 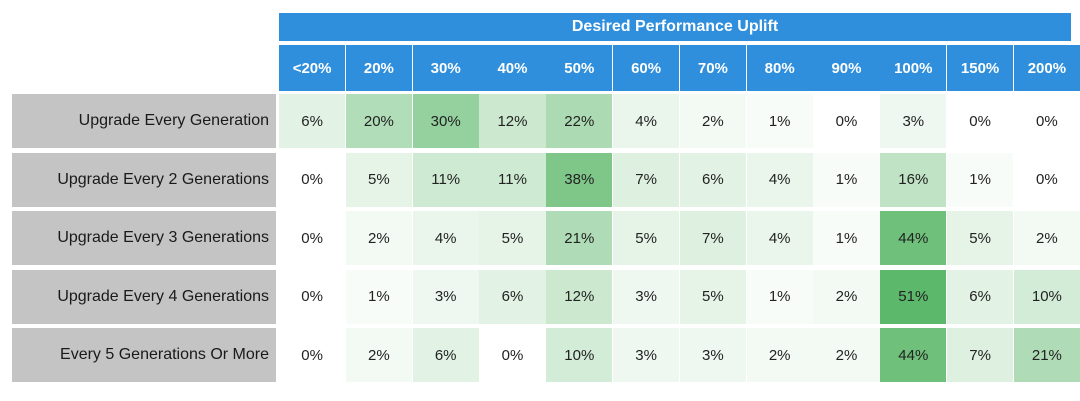 I want to click on column-header: 50%, so click(x=579, y=68).